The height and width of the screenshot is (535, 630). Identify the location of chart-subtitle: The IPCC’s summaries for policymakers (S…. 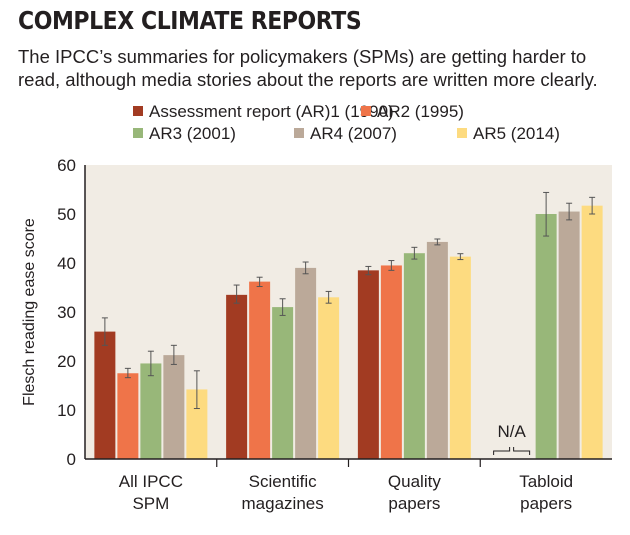
(308, 68).